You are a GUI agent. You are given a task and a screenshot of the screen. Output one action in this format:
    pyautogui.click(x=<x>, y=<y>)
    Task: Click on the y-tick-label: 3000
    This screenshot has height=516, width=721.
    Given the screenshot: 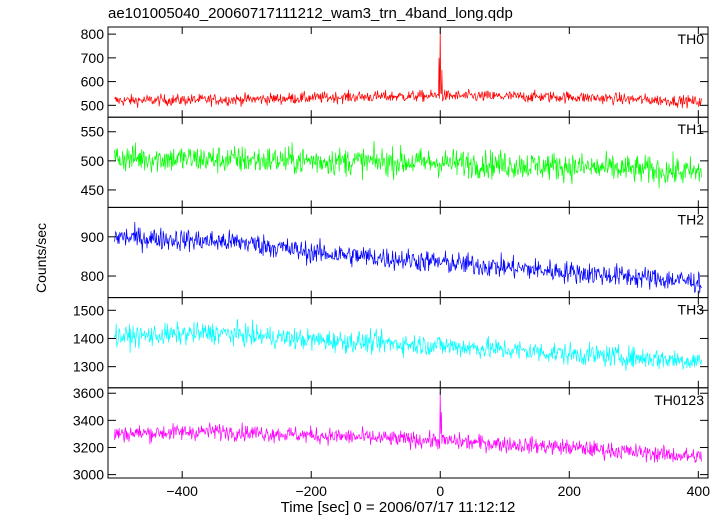 What is the action you would take?
    pyautogui.click(x=88, y=475)
    